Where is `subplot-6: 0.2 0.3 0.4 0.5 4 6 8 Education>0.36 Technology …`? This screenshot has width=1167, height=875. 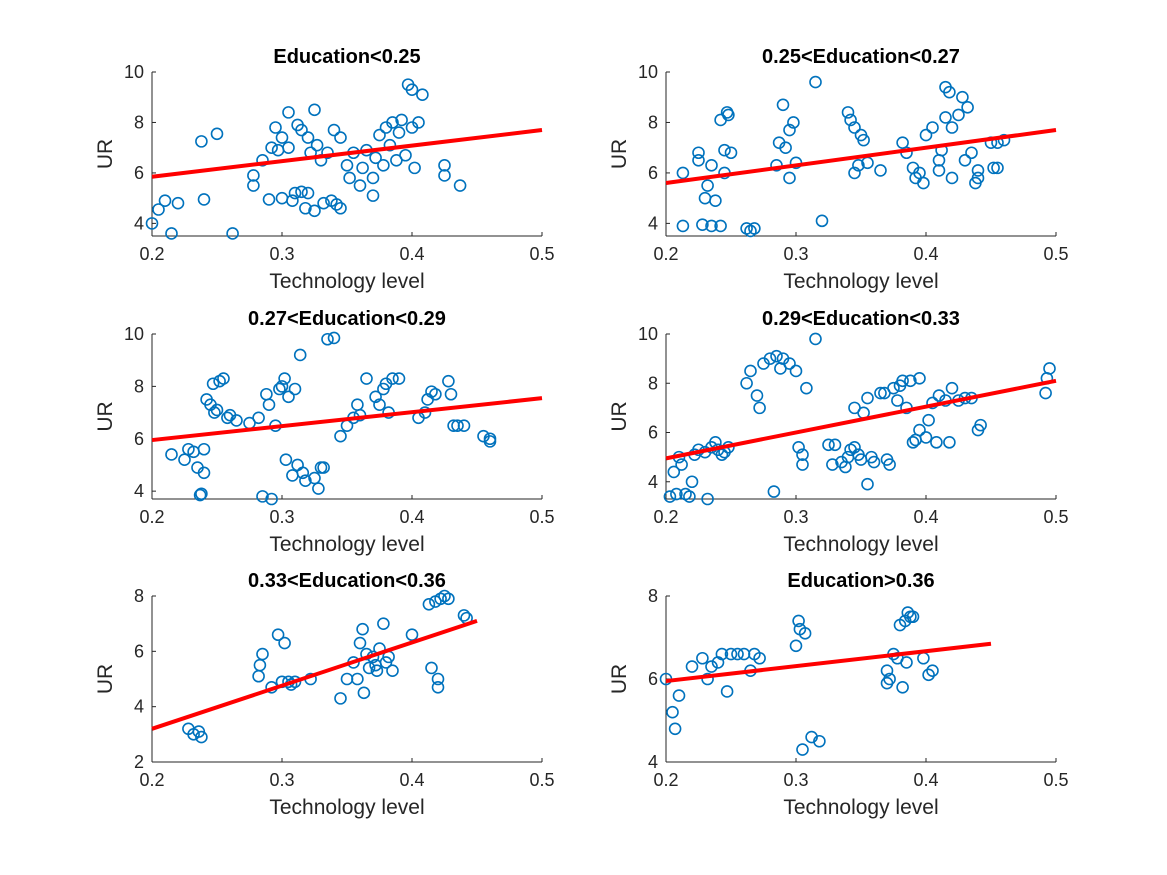 subplot-6: 0.2 0.3 0.4 0.5 4 6 8 Education>0.36 Technology … is located at coordinates (838, 694).